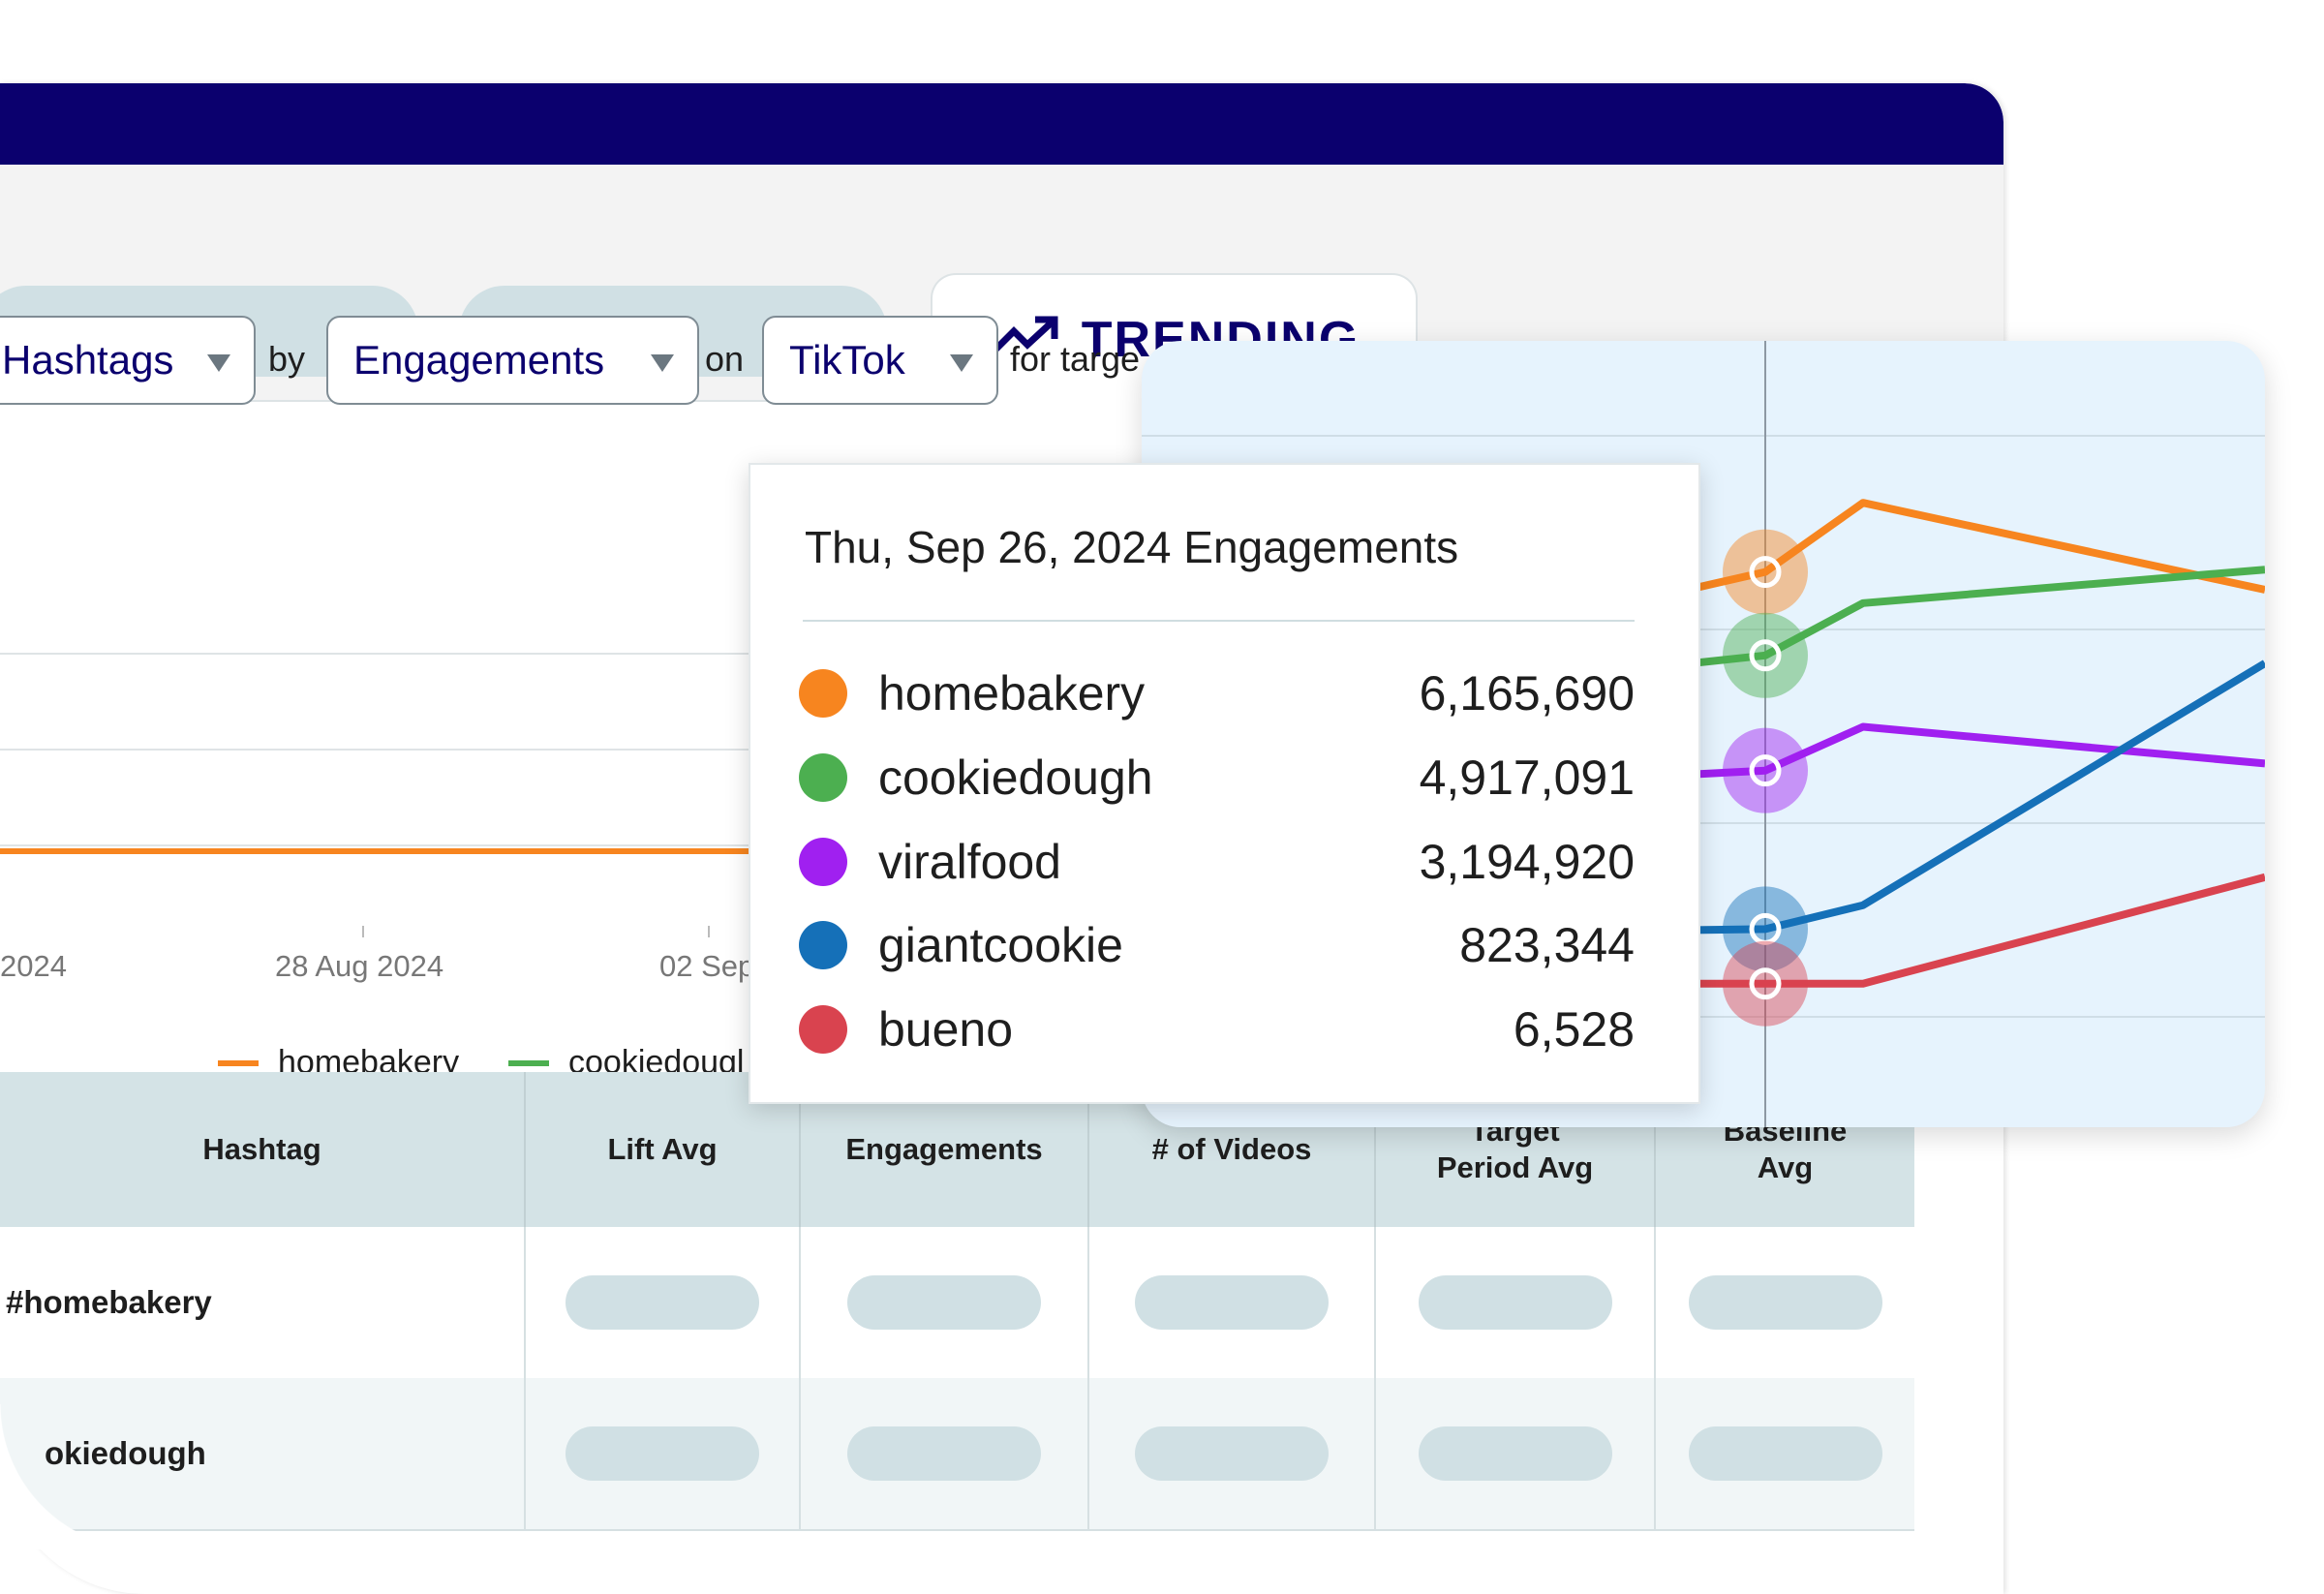 This screenshot has width=2324, height=1594. I want to click on giantcookie-hover-halo, so click(1766, 929).